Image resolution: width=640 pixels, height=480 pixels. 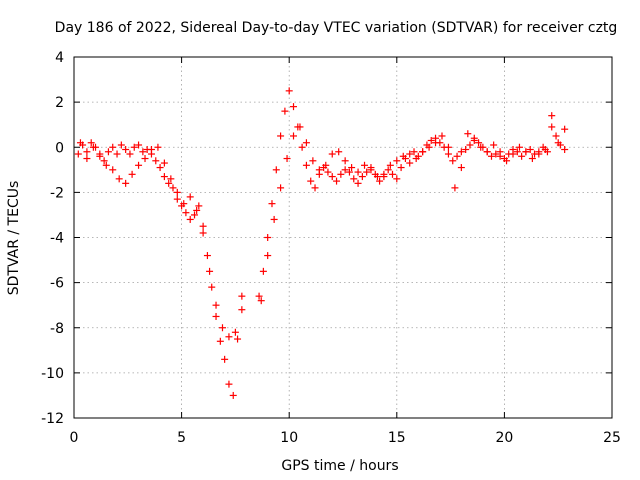 I want to click on y-tick-label: -12, so click(x=52, y=419).